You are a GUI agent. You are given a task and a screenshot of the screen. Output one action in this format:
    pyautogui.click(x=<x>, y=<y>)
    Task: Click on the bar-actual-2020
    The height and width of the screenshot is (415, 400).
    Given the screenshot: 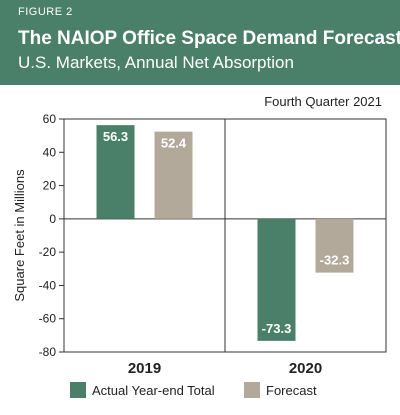 What is the action you would take?
    pyautogui.click(x=276, y=279)
    